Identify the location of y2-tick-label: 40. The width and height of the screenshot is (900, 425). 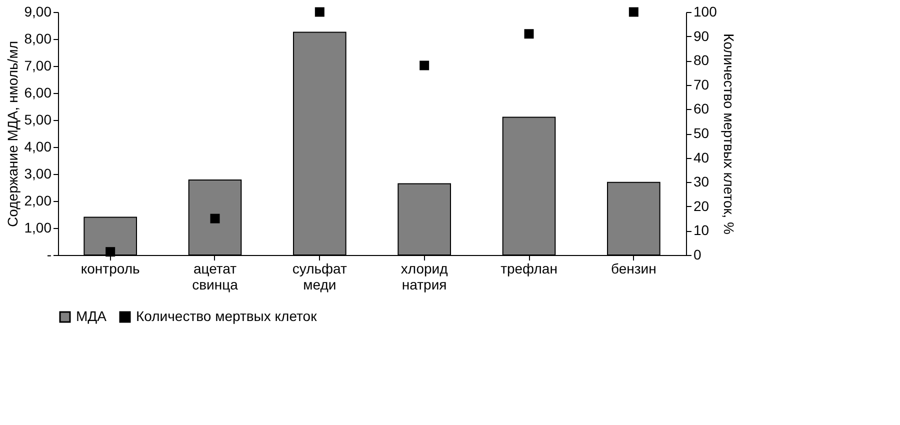
(702, 157).